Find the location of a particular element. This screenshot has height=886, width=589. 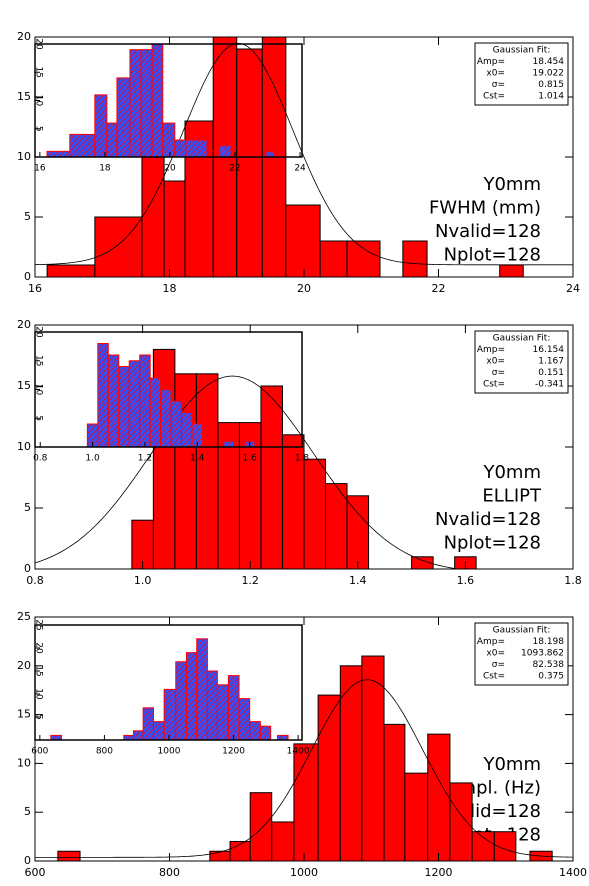

inset-x-tick-label: 20 is located at coordinates (170, 169).